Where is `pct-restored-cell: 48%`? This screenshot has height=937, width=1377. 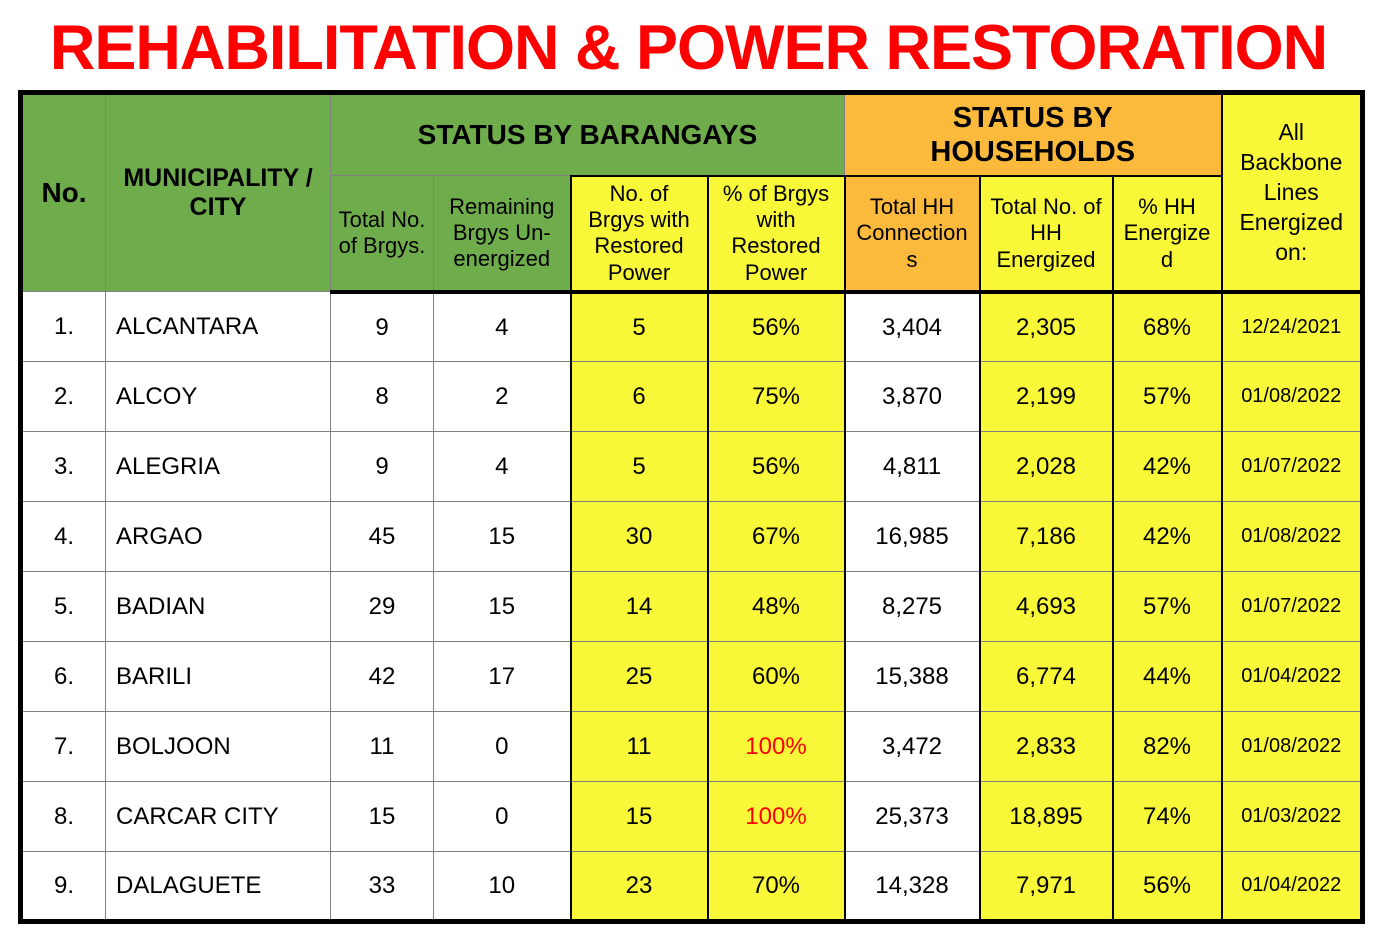
pct-restored-cell: 48% is located at coordinates (776, 607).